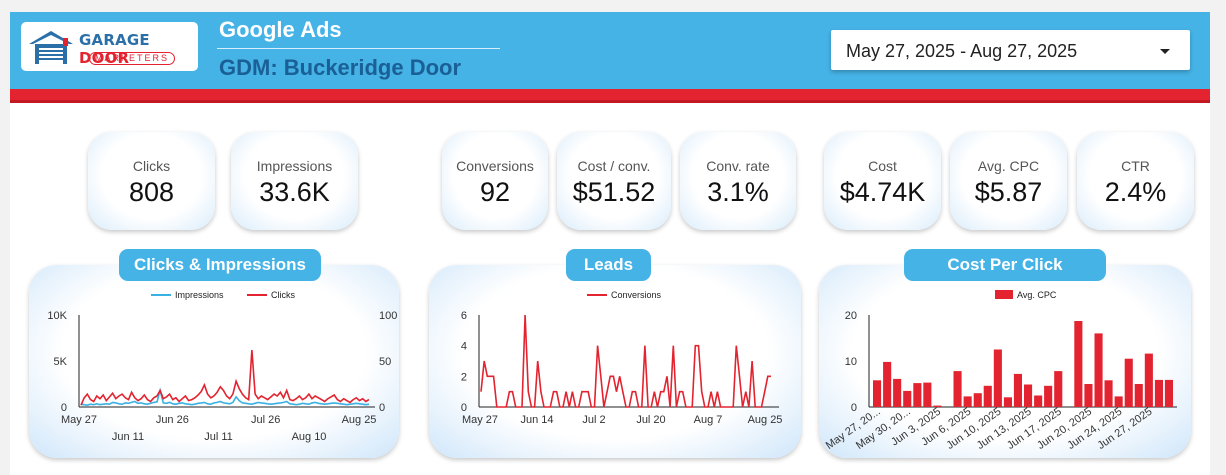 This screenshot has height=475, width=1226. Describe the element at coordinates (340, 67) in the screenshot. I see `page-subtitle: GDM: Buckeridge Door` at that location.